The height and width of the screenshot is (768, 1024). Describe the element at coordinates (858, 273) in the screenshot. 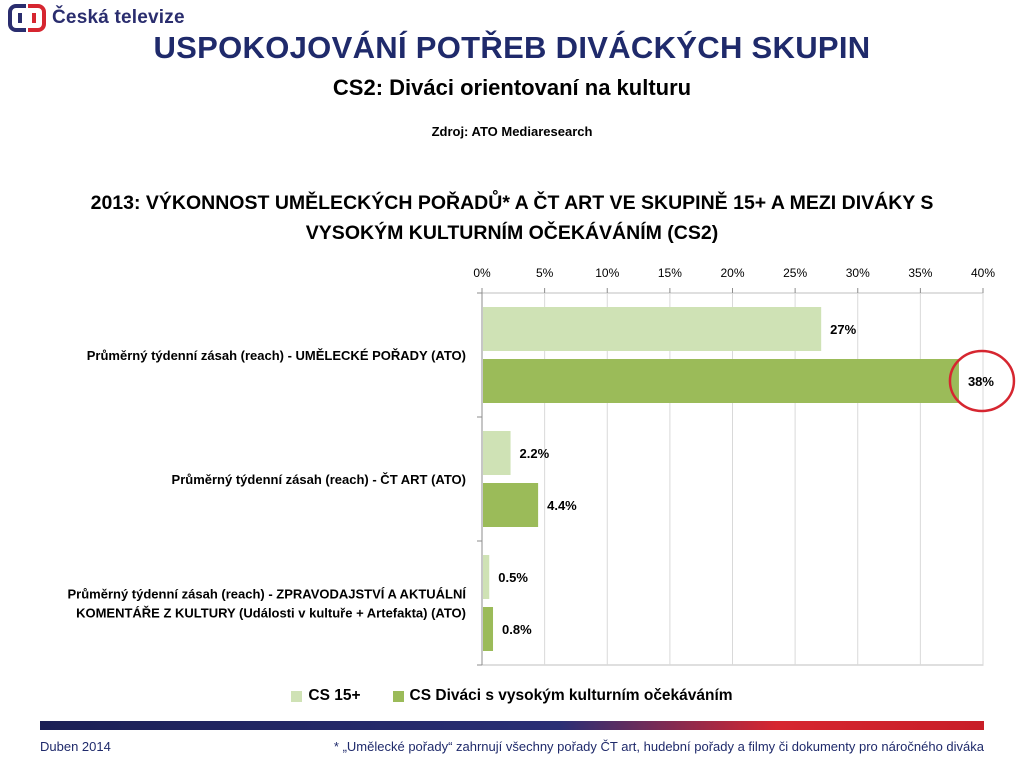

I see `x-tick-label: 30%` at that location.